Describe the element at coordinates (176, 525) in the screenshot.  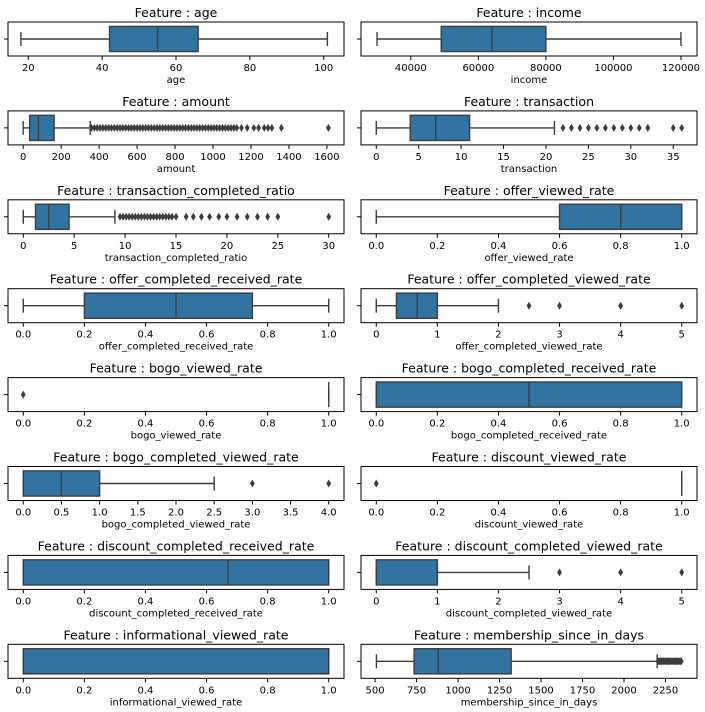
I see `x-axis-label: bogo_completed_viewed_rate` at that location.